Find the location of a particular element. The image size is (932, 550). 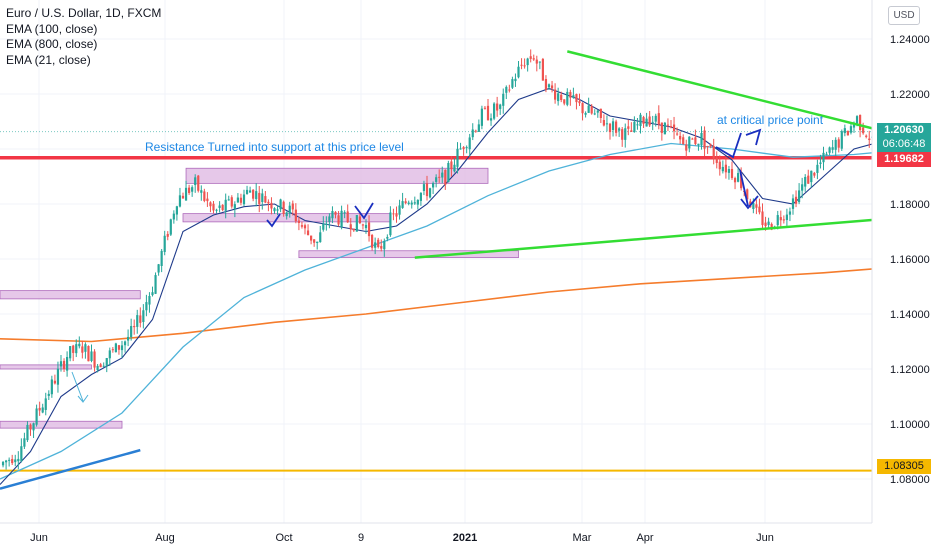

currency-button: USD is located at coordinates (904, 15).